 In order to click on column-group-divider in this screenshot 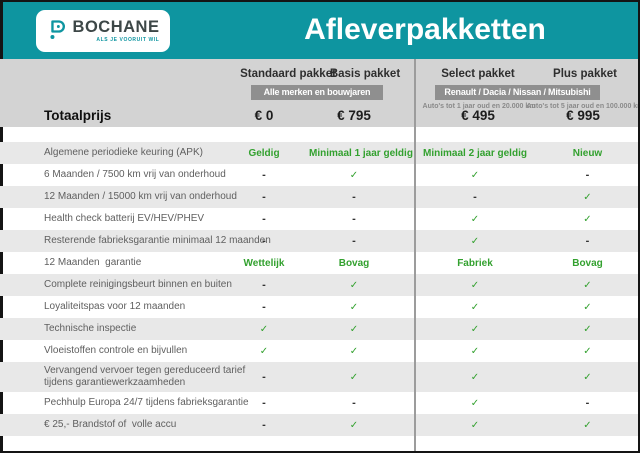, I will do `click(415, 255)`.